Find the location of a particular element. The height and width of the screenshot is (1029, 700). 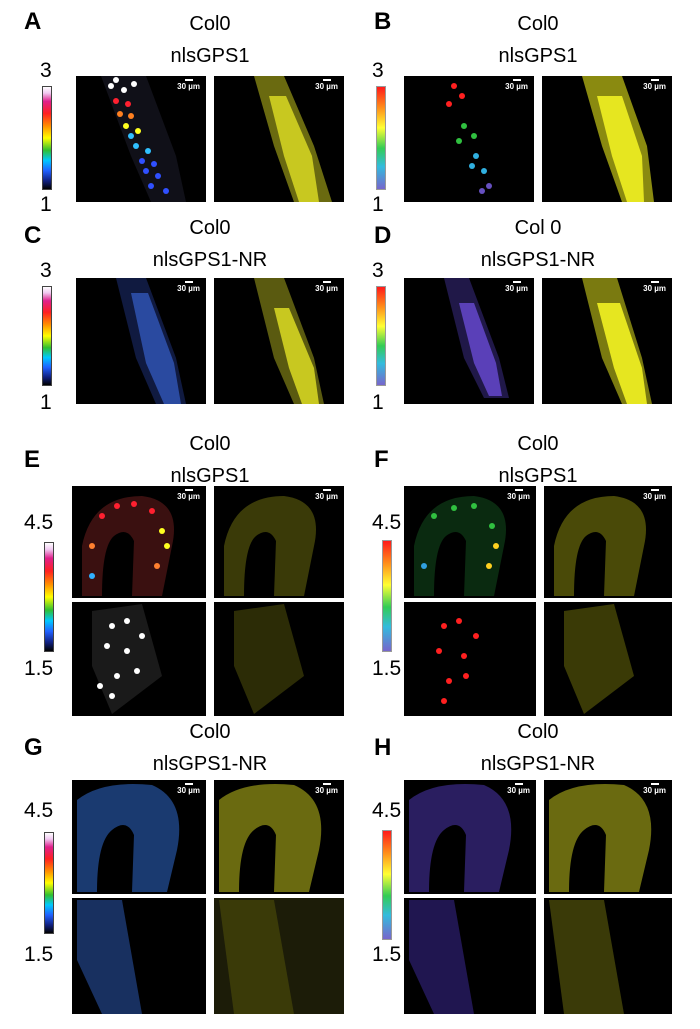

hook-yellow-render-h is located at coordinates (608, 899).